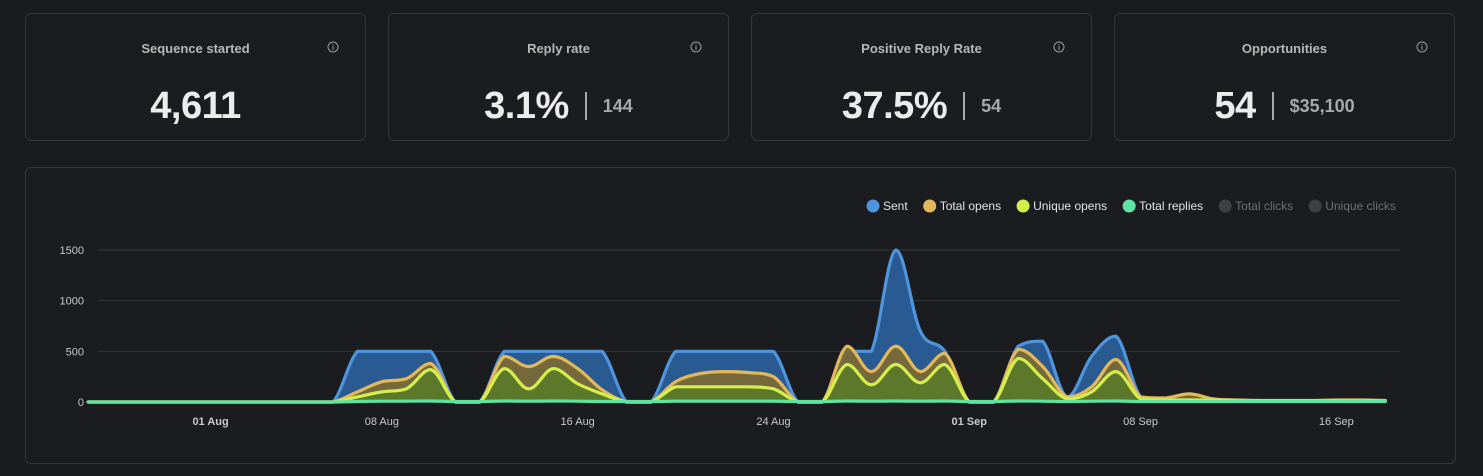 The image size is (1483, 476). Describe the element at coordinates (1284, 48) in the screenshot. I see `stat-title: Opportunities` at that location.